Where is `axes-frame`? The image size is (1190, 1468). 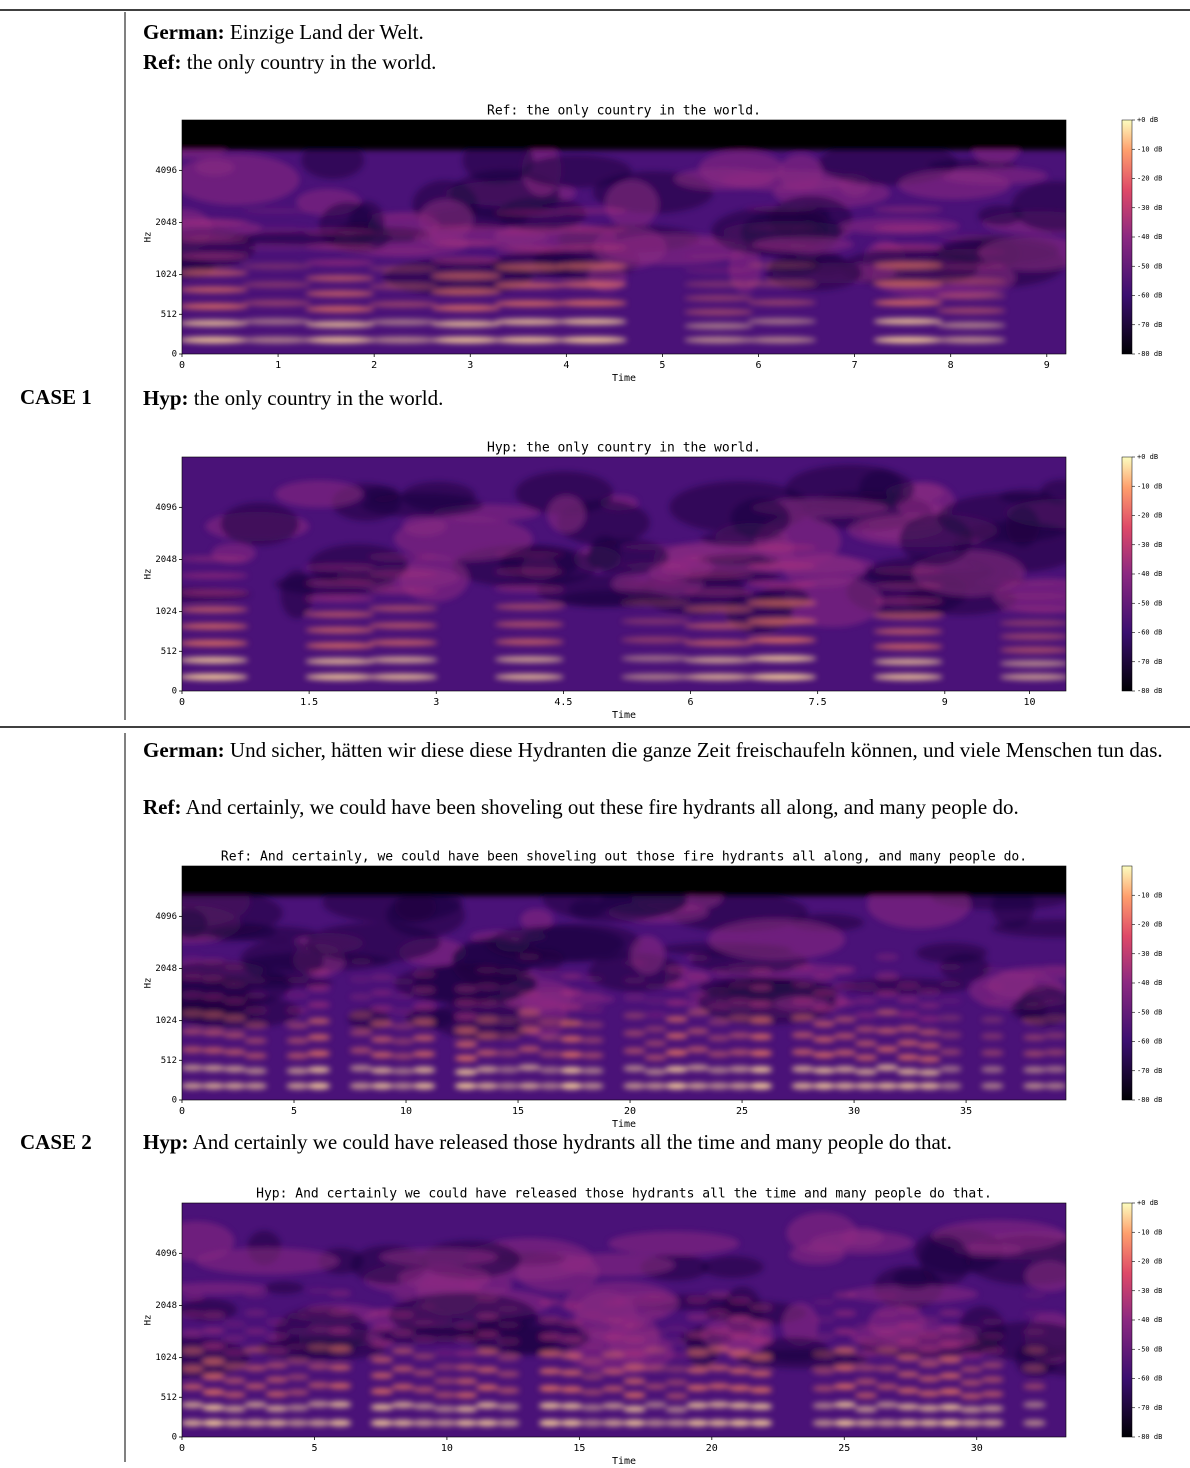
axes-frame is located at coordinates (624, 574).